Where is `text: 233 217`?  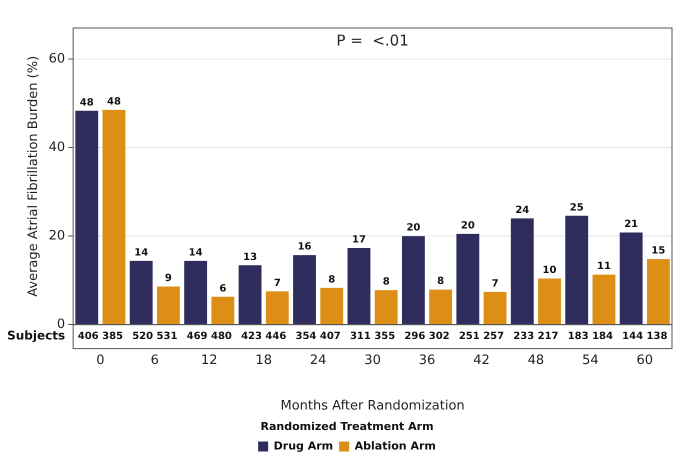
text: 233 217 is located at coordinates (536, 336).